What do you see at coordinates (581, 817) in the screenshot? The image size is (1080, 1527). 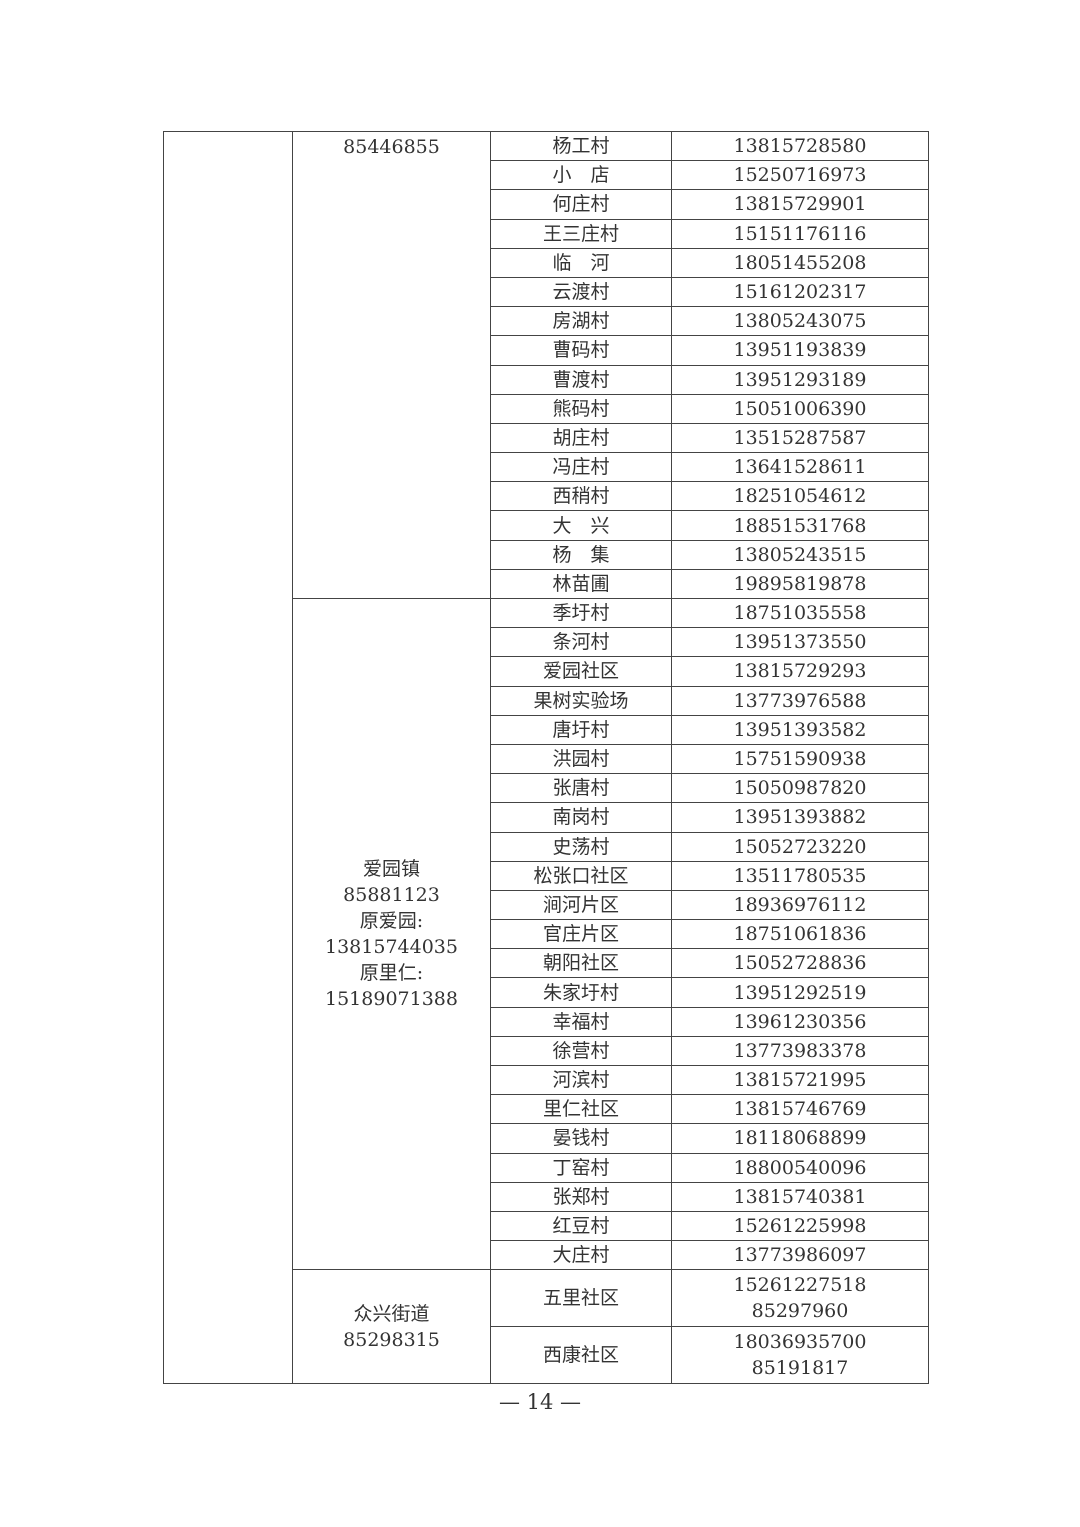 I see `village-name: 南岗村` at bounding box center [581, 817].